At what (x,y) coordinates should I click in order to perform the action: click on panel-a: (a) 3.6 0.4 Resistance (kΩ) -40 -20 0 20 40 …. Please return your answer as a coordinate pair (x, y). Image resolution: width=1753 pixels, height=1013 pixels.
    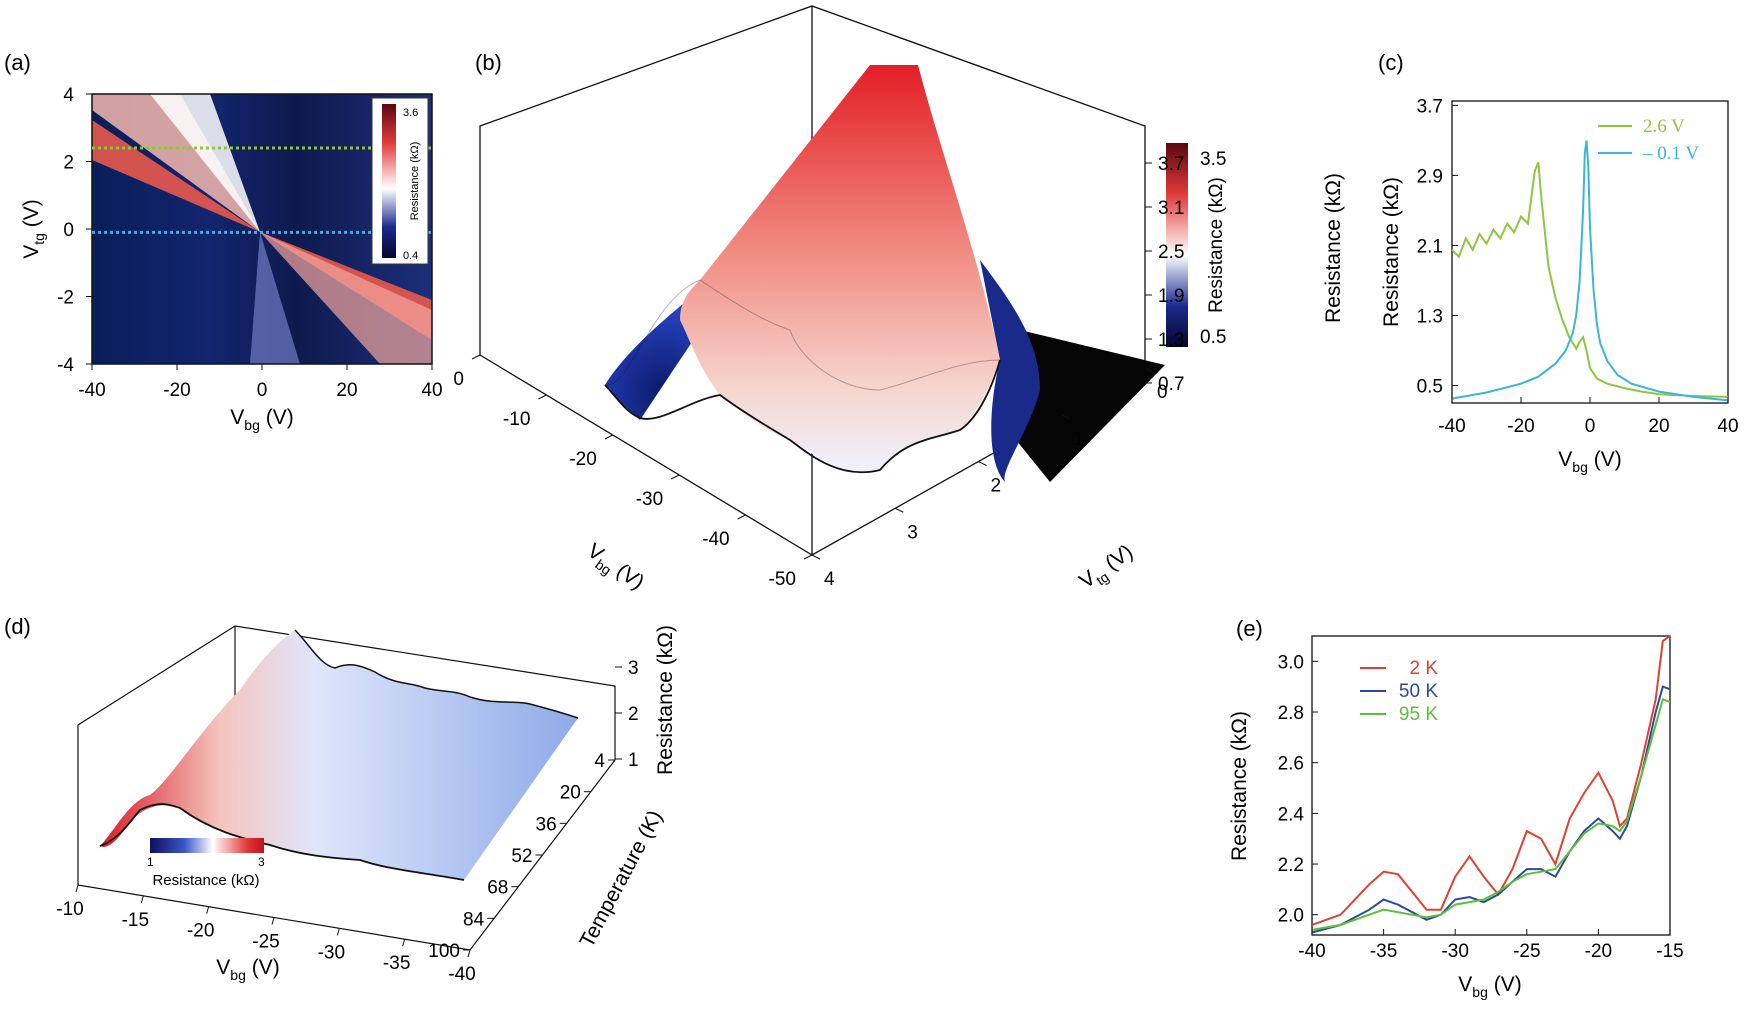
    Looking at the image, I should click on (223, 241).